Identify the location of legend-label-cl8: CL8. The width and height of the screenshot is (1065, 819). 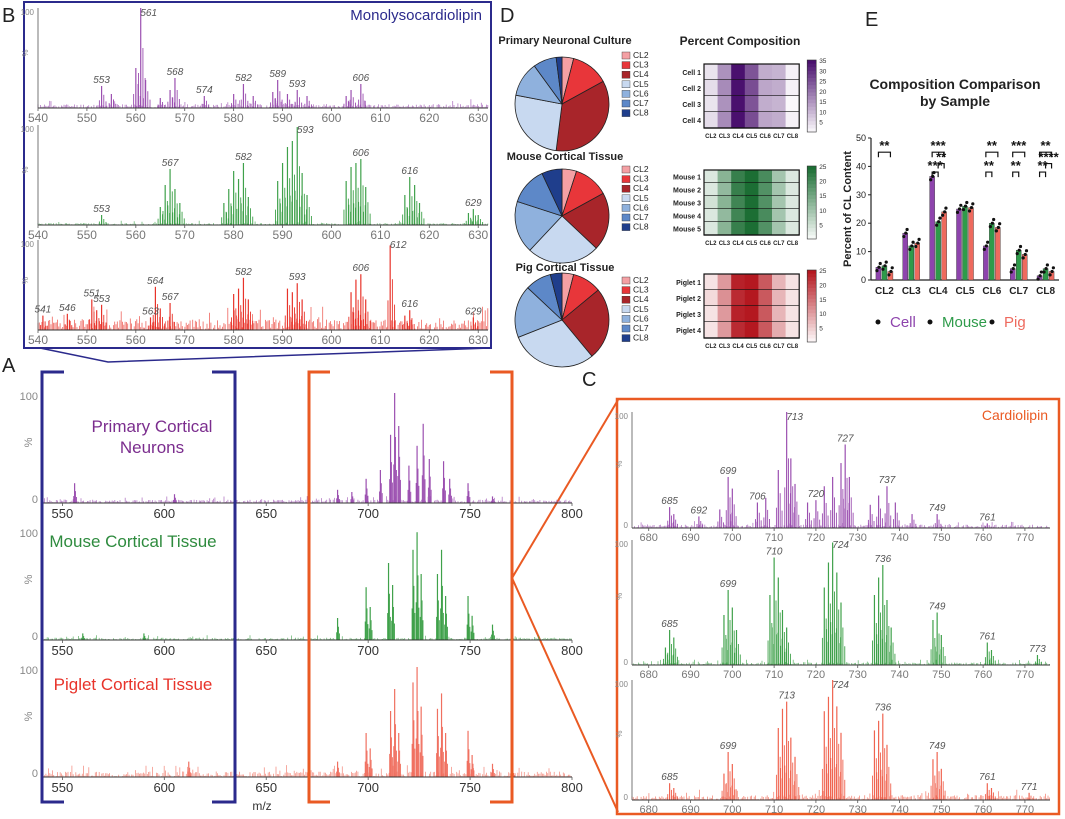
(641, 113).